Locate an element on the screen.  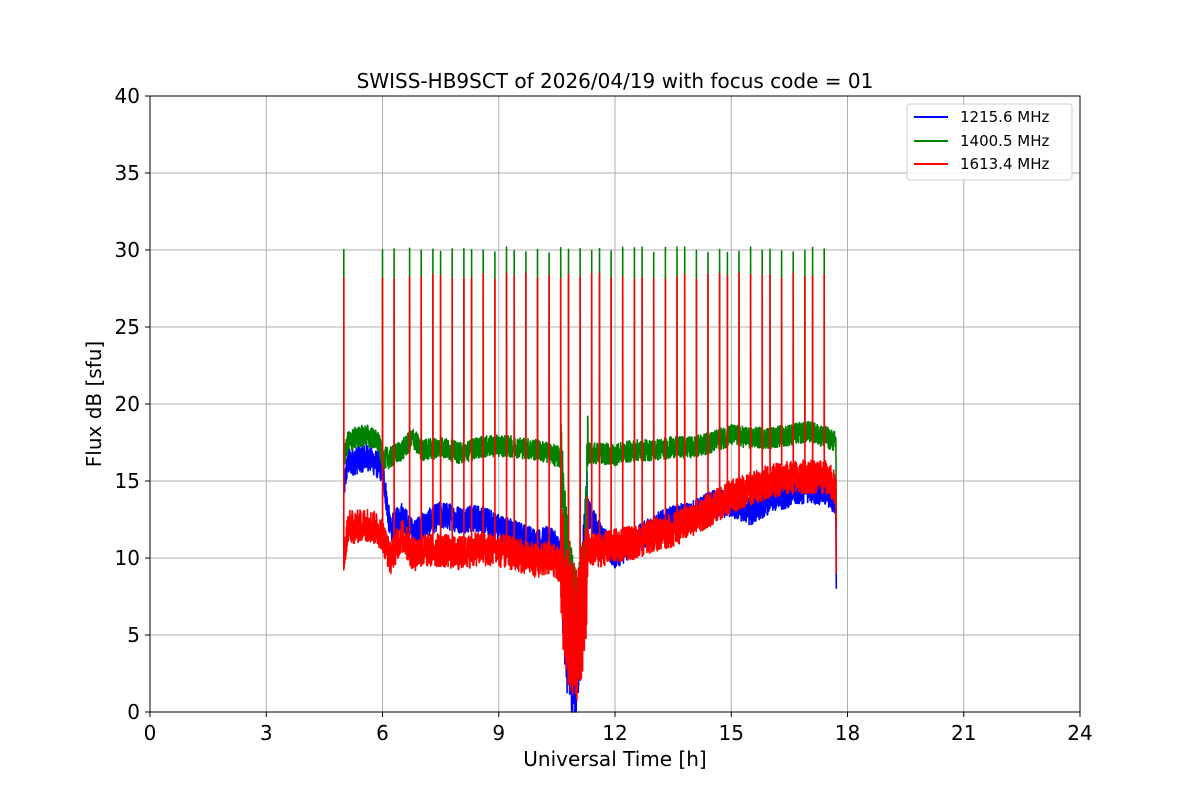
x-tick-label: 0 is located at coordinates (150, 733).